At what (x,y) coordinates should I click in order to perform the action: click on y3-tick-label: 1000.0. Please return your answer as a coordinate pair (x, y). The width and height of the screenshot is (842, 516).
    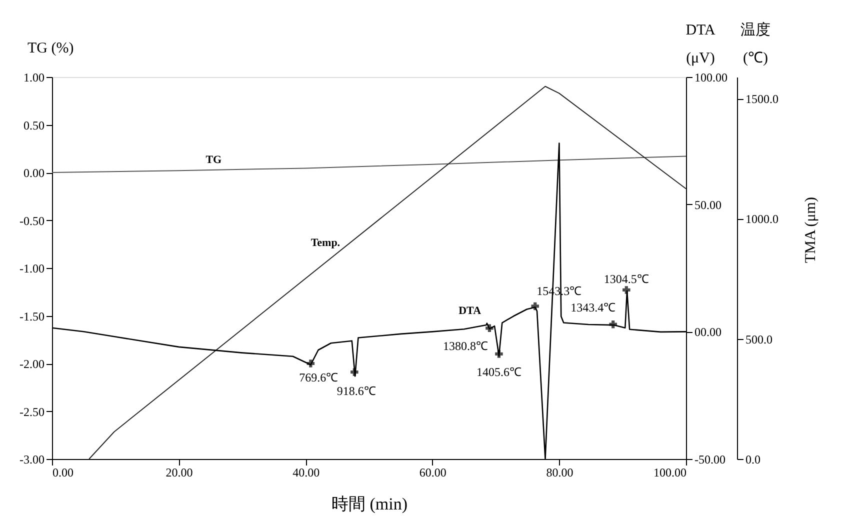
    Looking at the image, I should click on (762, 219).